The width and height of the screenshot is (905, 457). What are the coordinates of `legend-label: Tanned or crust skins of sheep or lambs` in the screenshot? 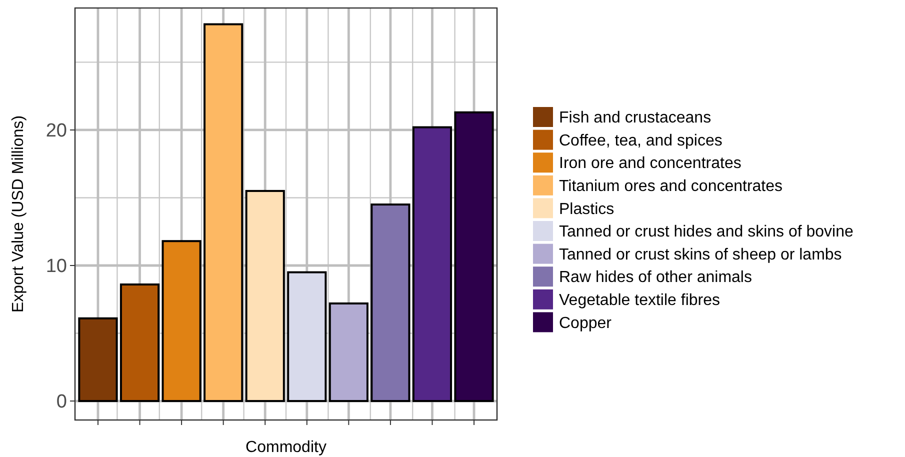 It's located at (700, 255).